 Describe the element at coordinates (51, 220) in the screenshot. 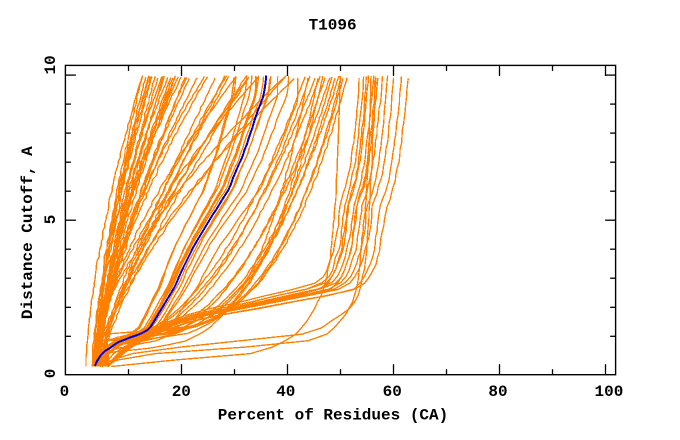

I see `svg-text: 5` at that location.